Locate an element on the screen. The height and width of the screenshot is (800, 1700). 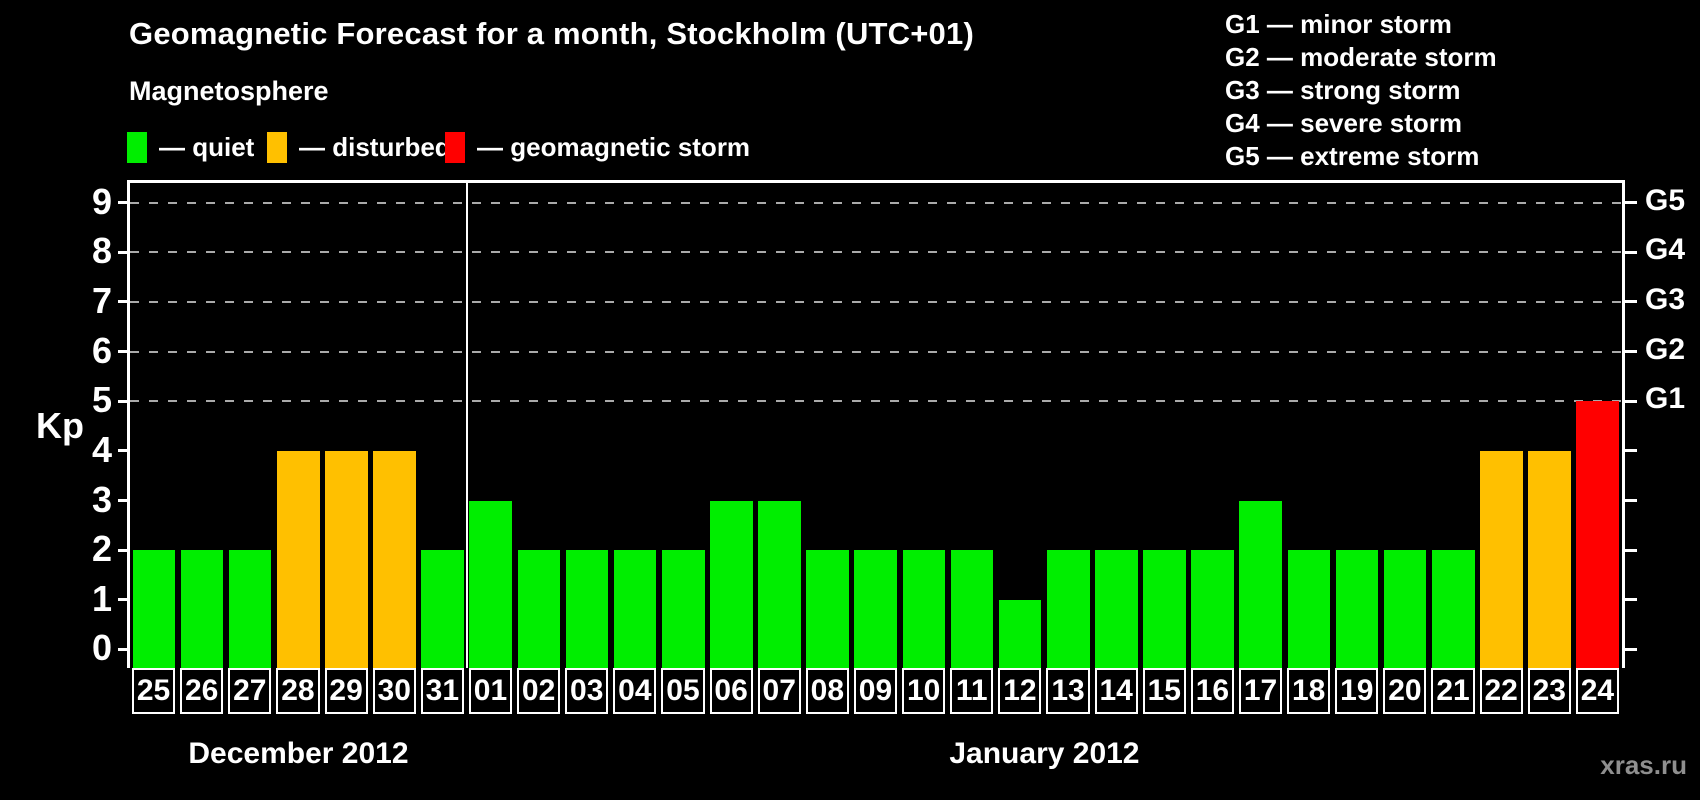
disturbed-swatch is located at coordinates (277, 147).